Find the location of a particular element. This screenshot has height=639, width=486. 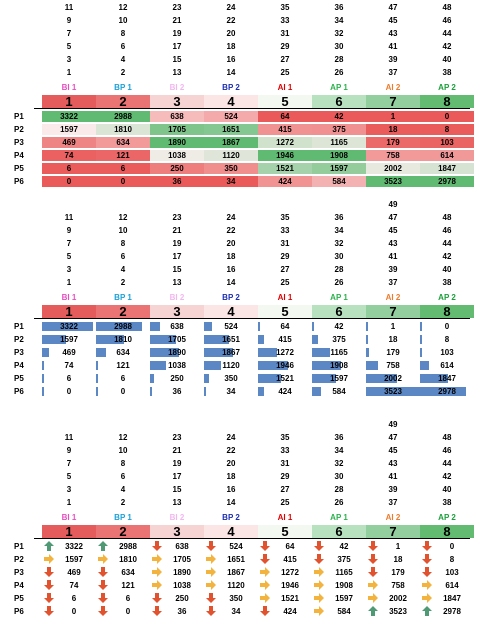

series-label: AI 1 is located at coordinates (285, 87).